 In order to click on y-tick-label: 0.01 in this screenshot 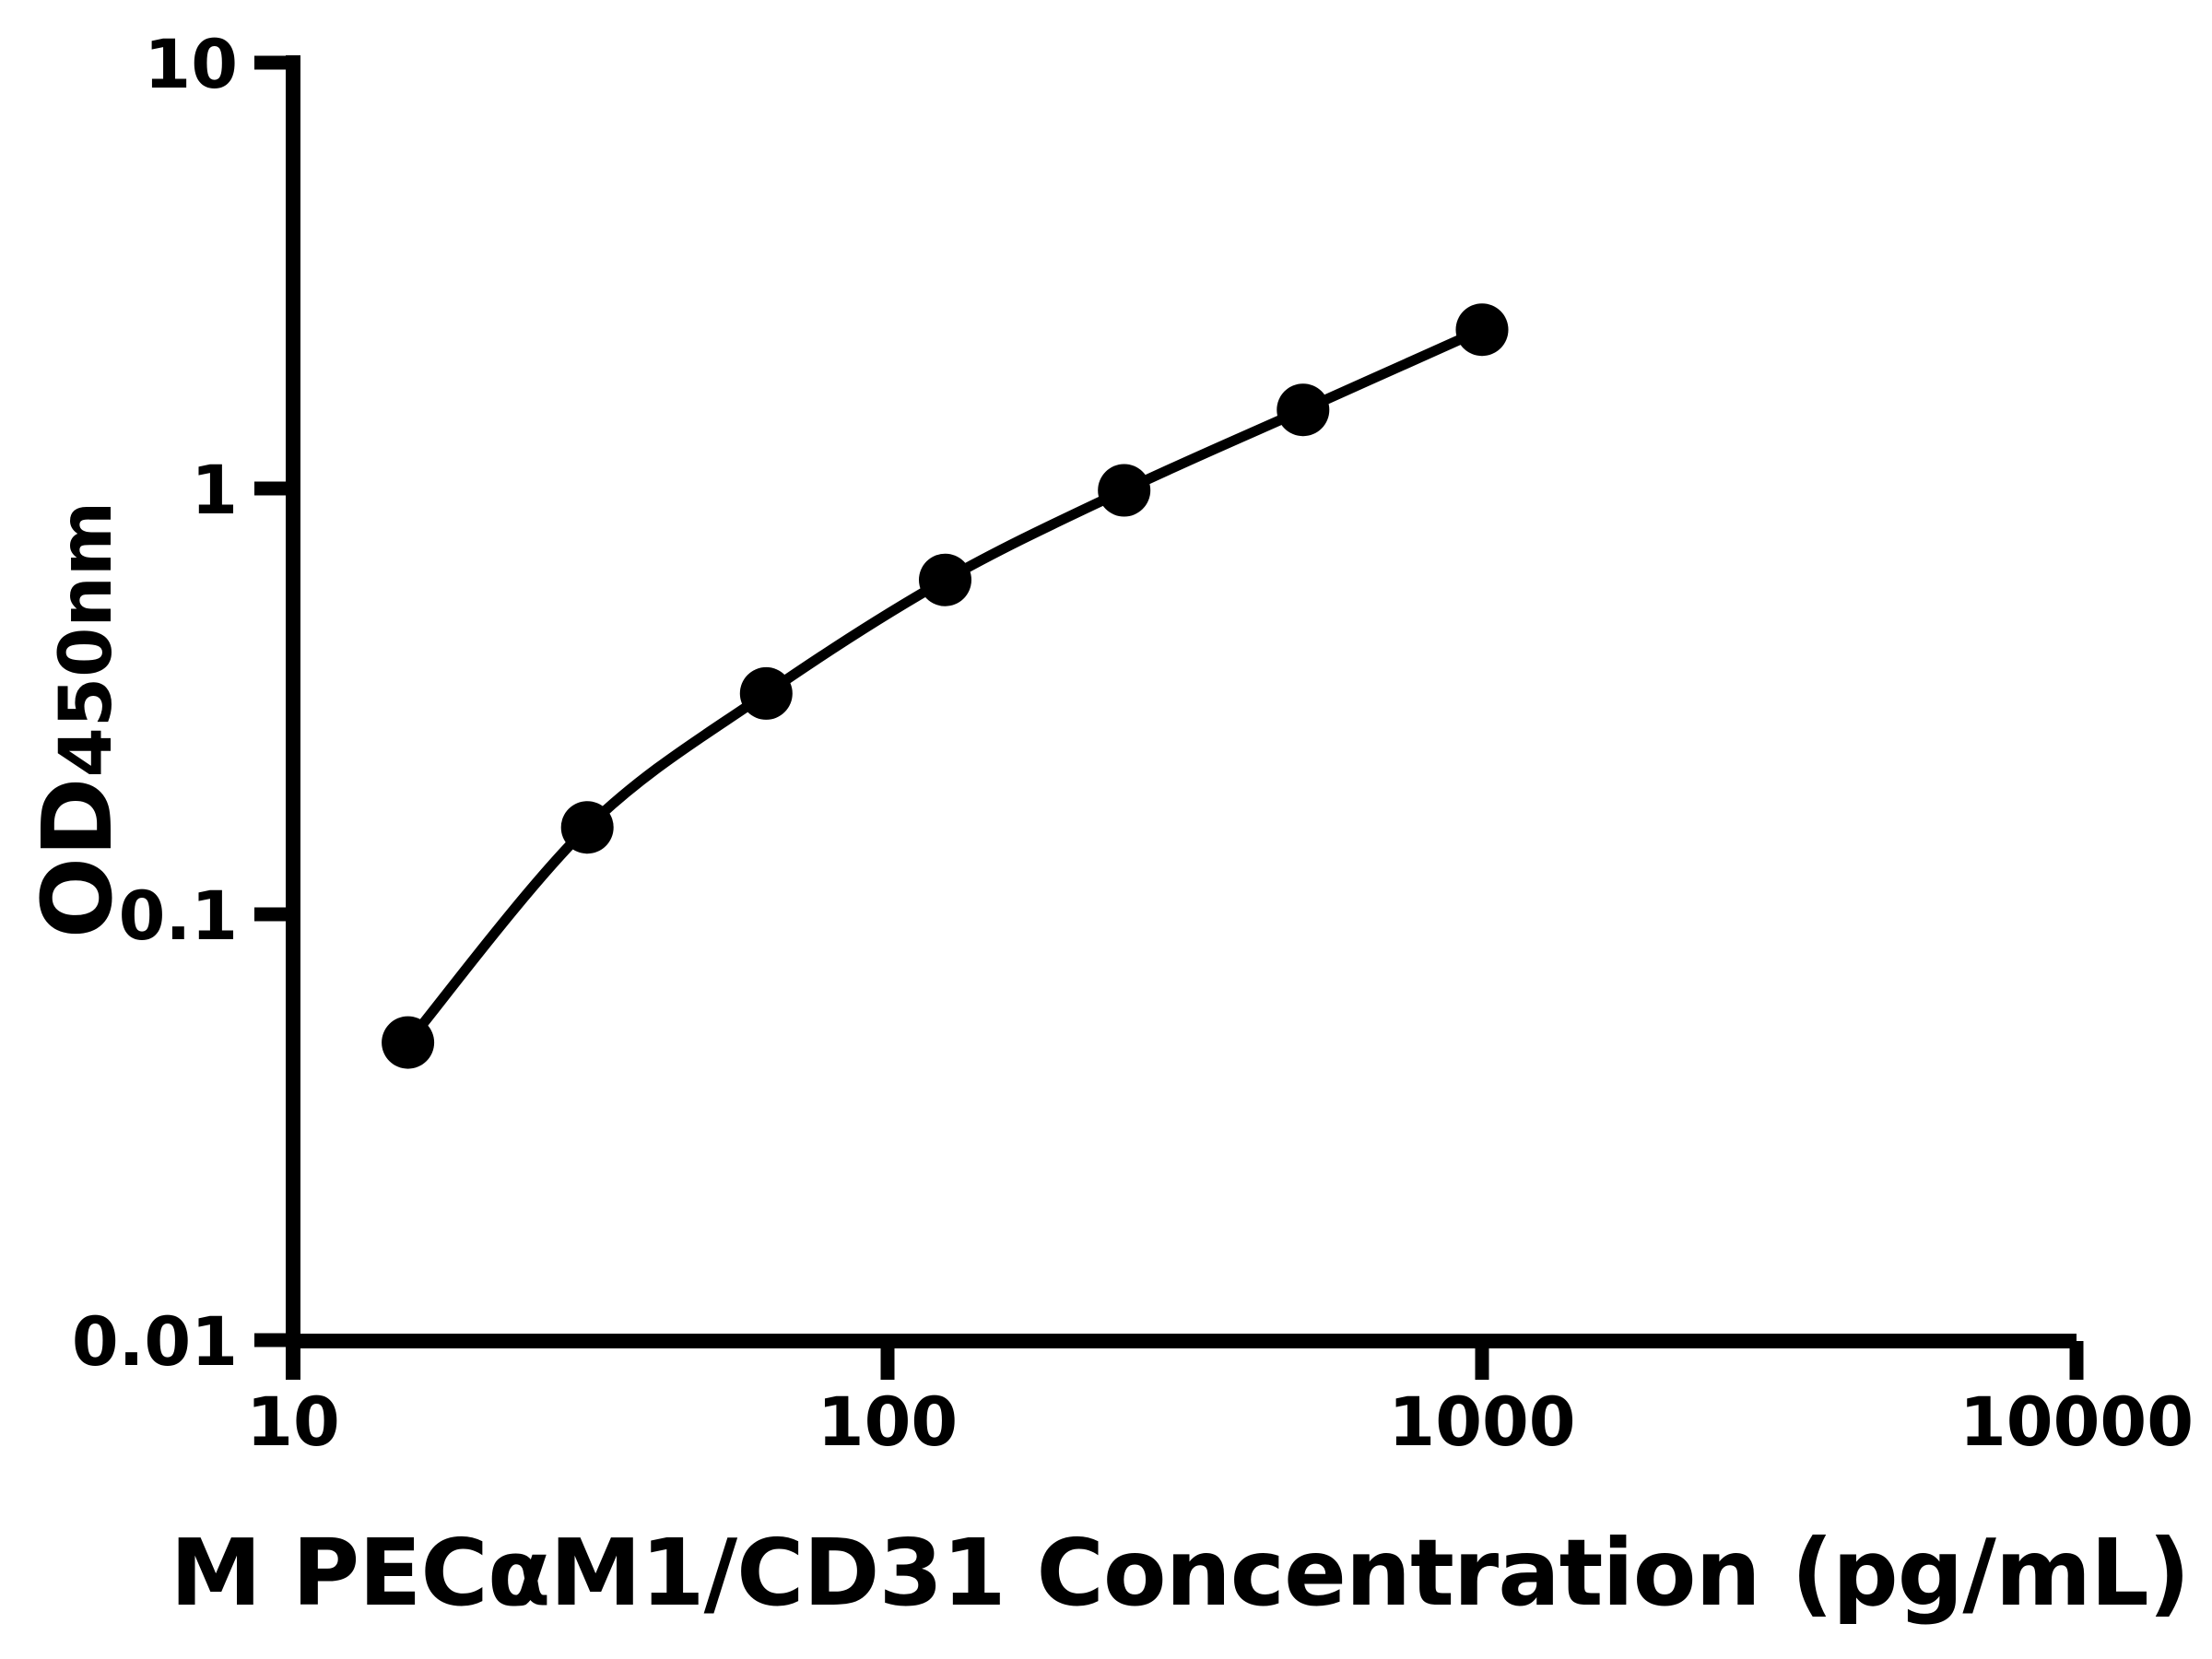, I will do `click(155, 1342)`.